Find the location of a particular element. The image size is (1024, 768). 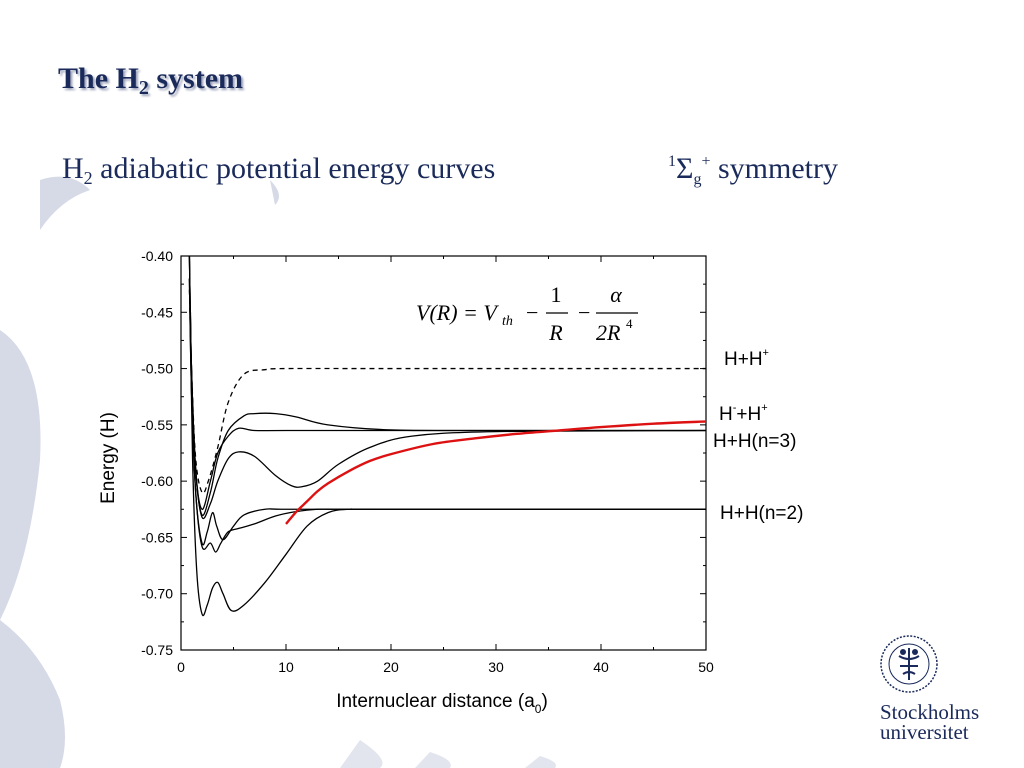

y-tick-label: -0.70 is located at coordinates (157, 594).